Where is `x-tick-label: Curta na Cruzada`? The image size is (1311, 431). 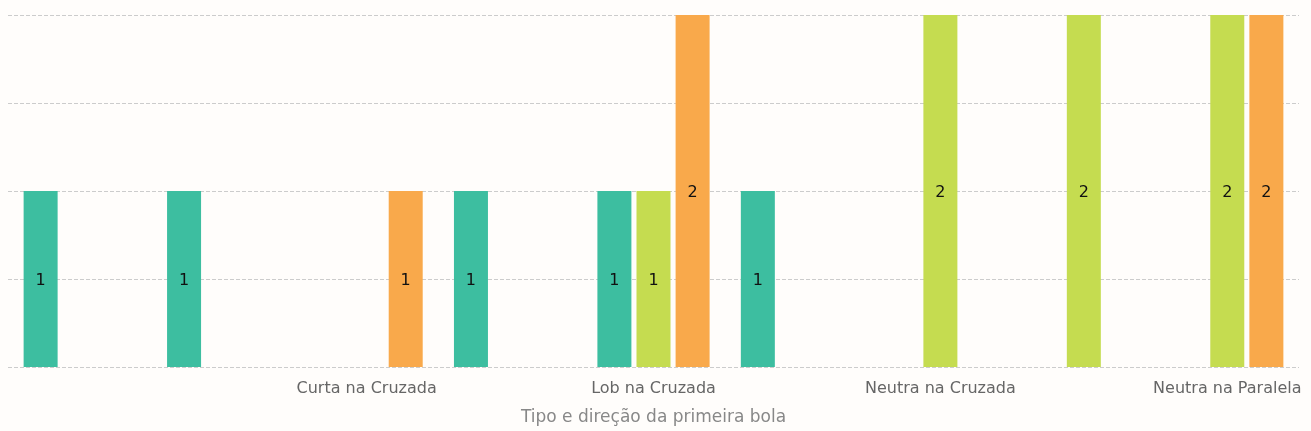 x-tick-label: Curta na Cruzada is located at coordinates (366, 387).